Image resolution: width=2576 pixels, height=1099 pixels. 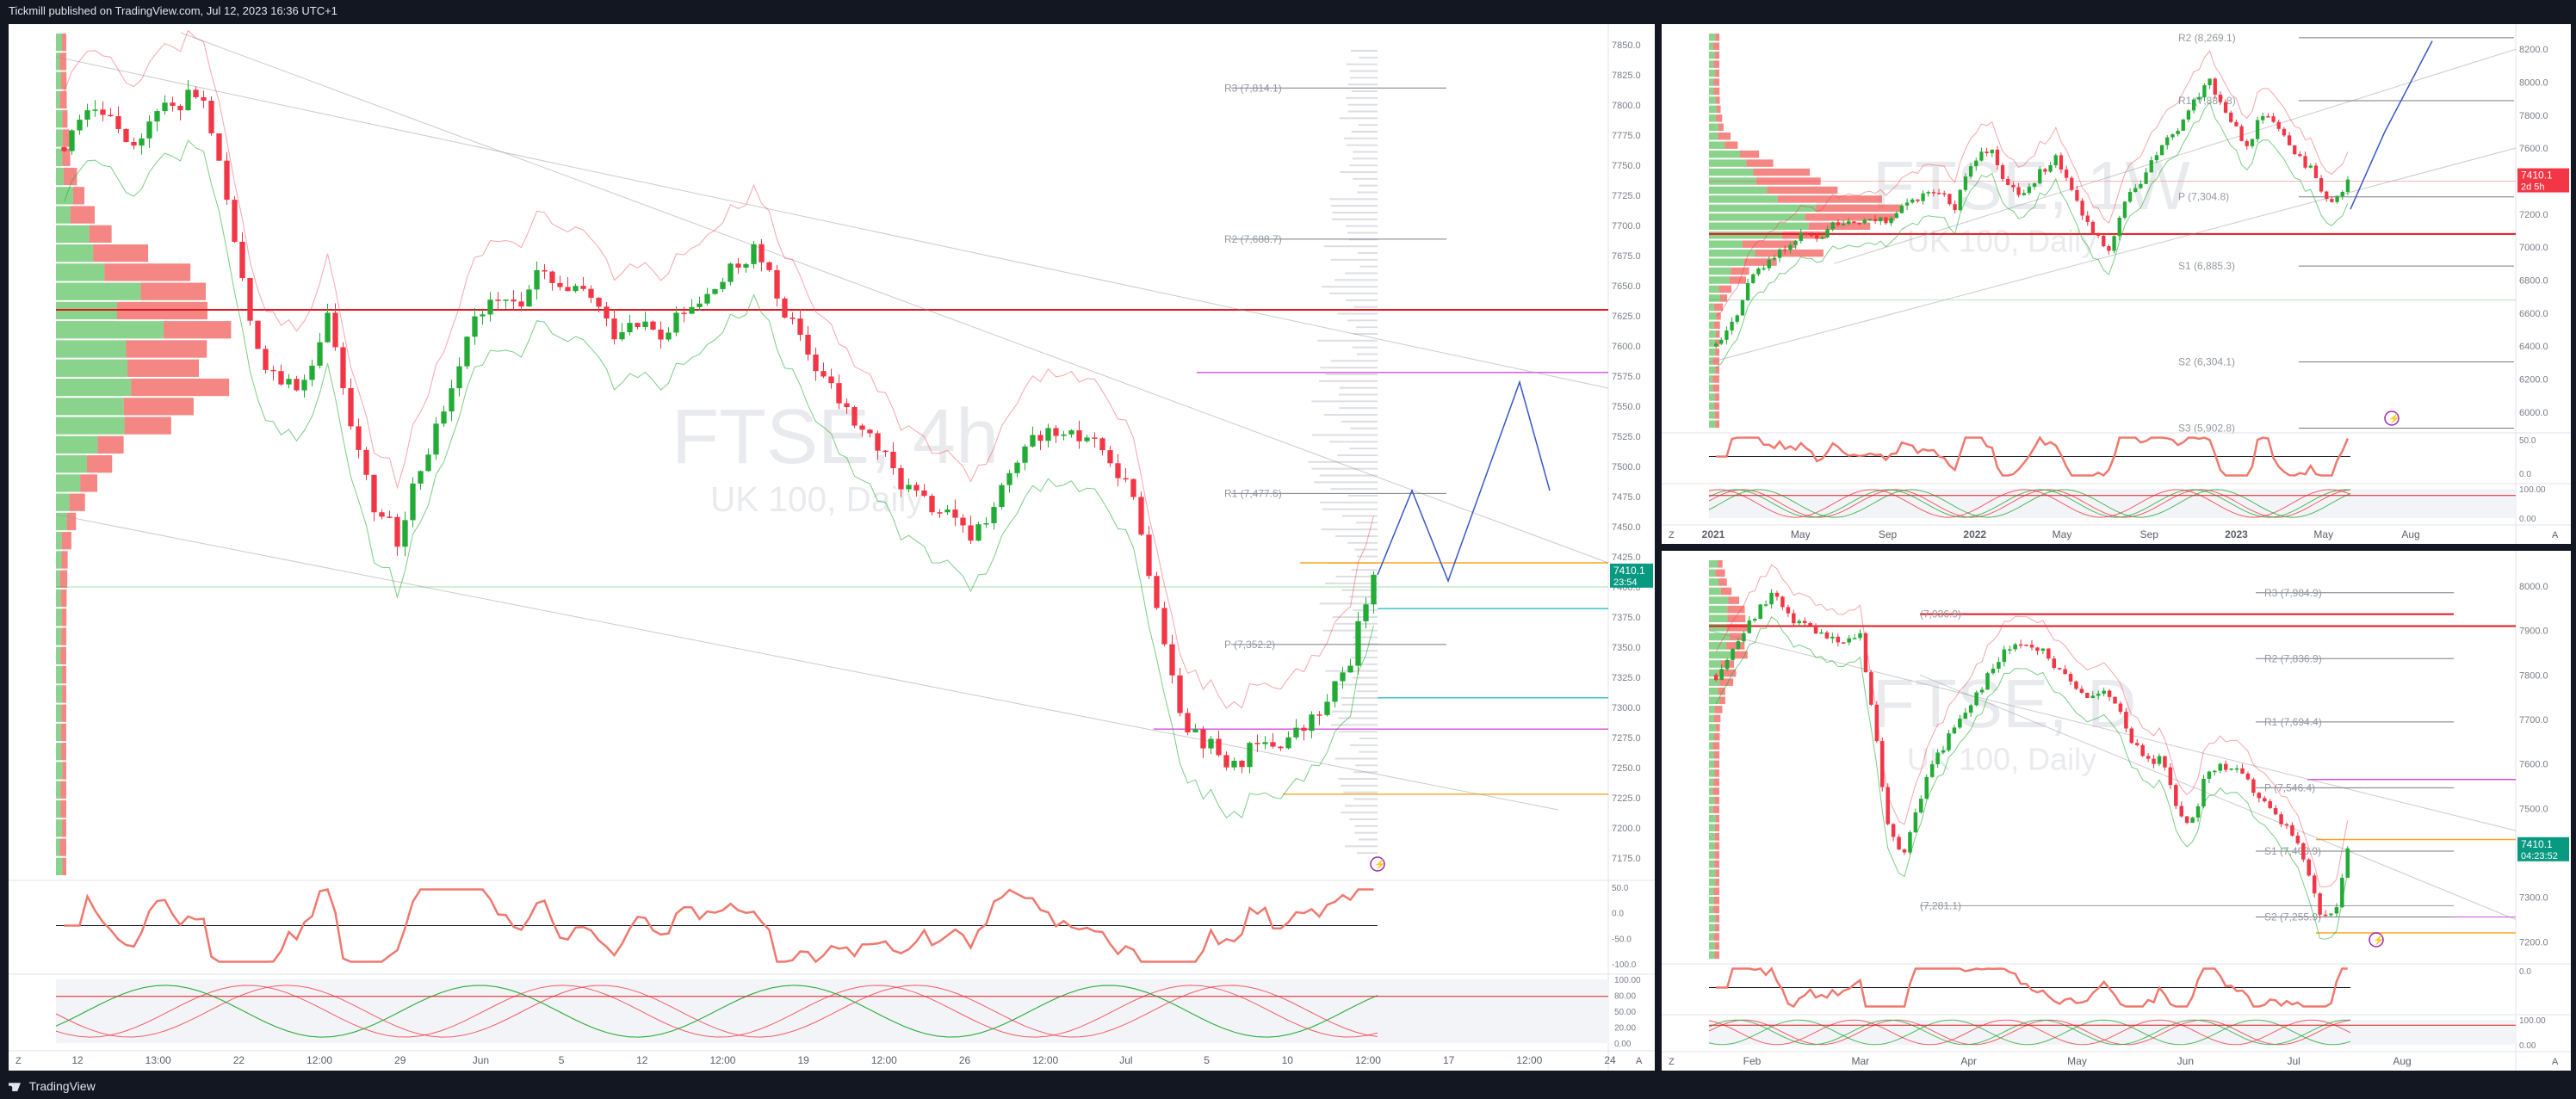 I want to click on x-axis-tick-label: 12:00, so click(x=722, y=1060).